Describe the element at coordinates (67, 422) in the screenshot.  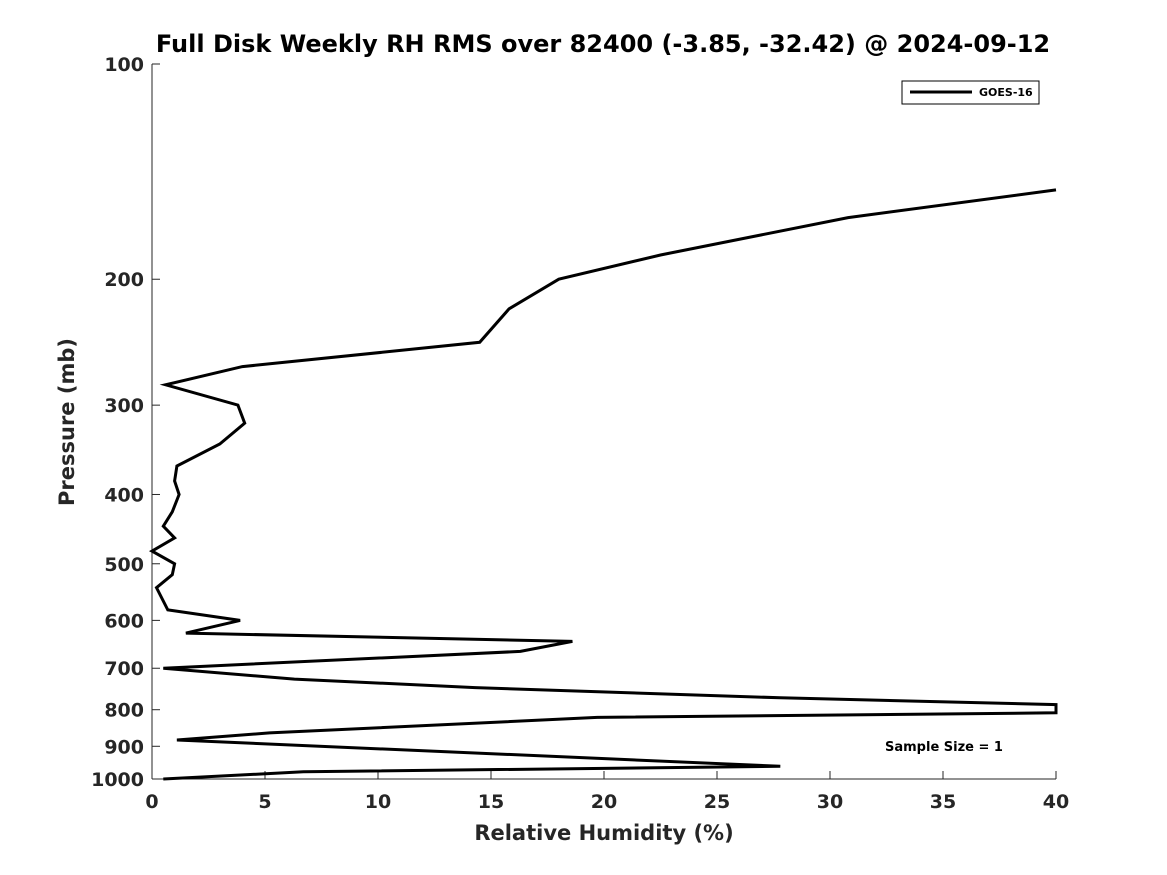
I see `y-axis-label: Pressure (mb)` at that location.